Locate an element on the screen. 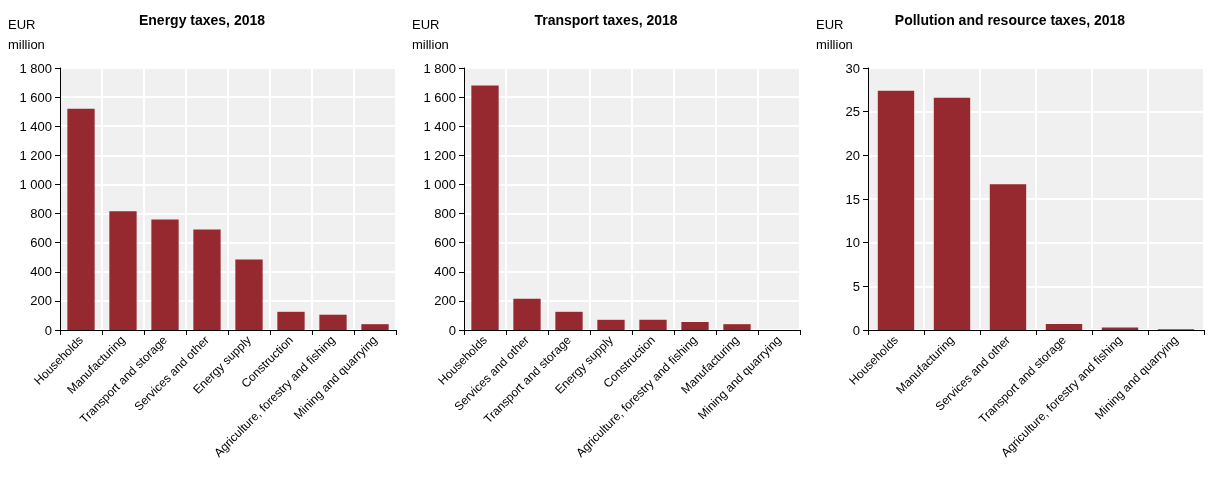 The width and height of the screenshot is (1214, 485). y-tick-label: 10 is located at coordinates (852, 243).